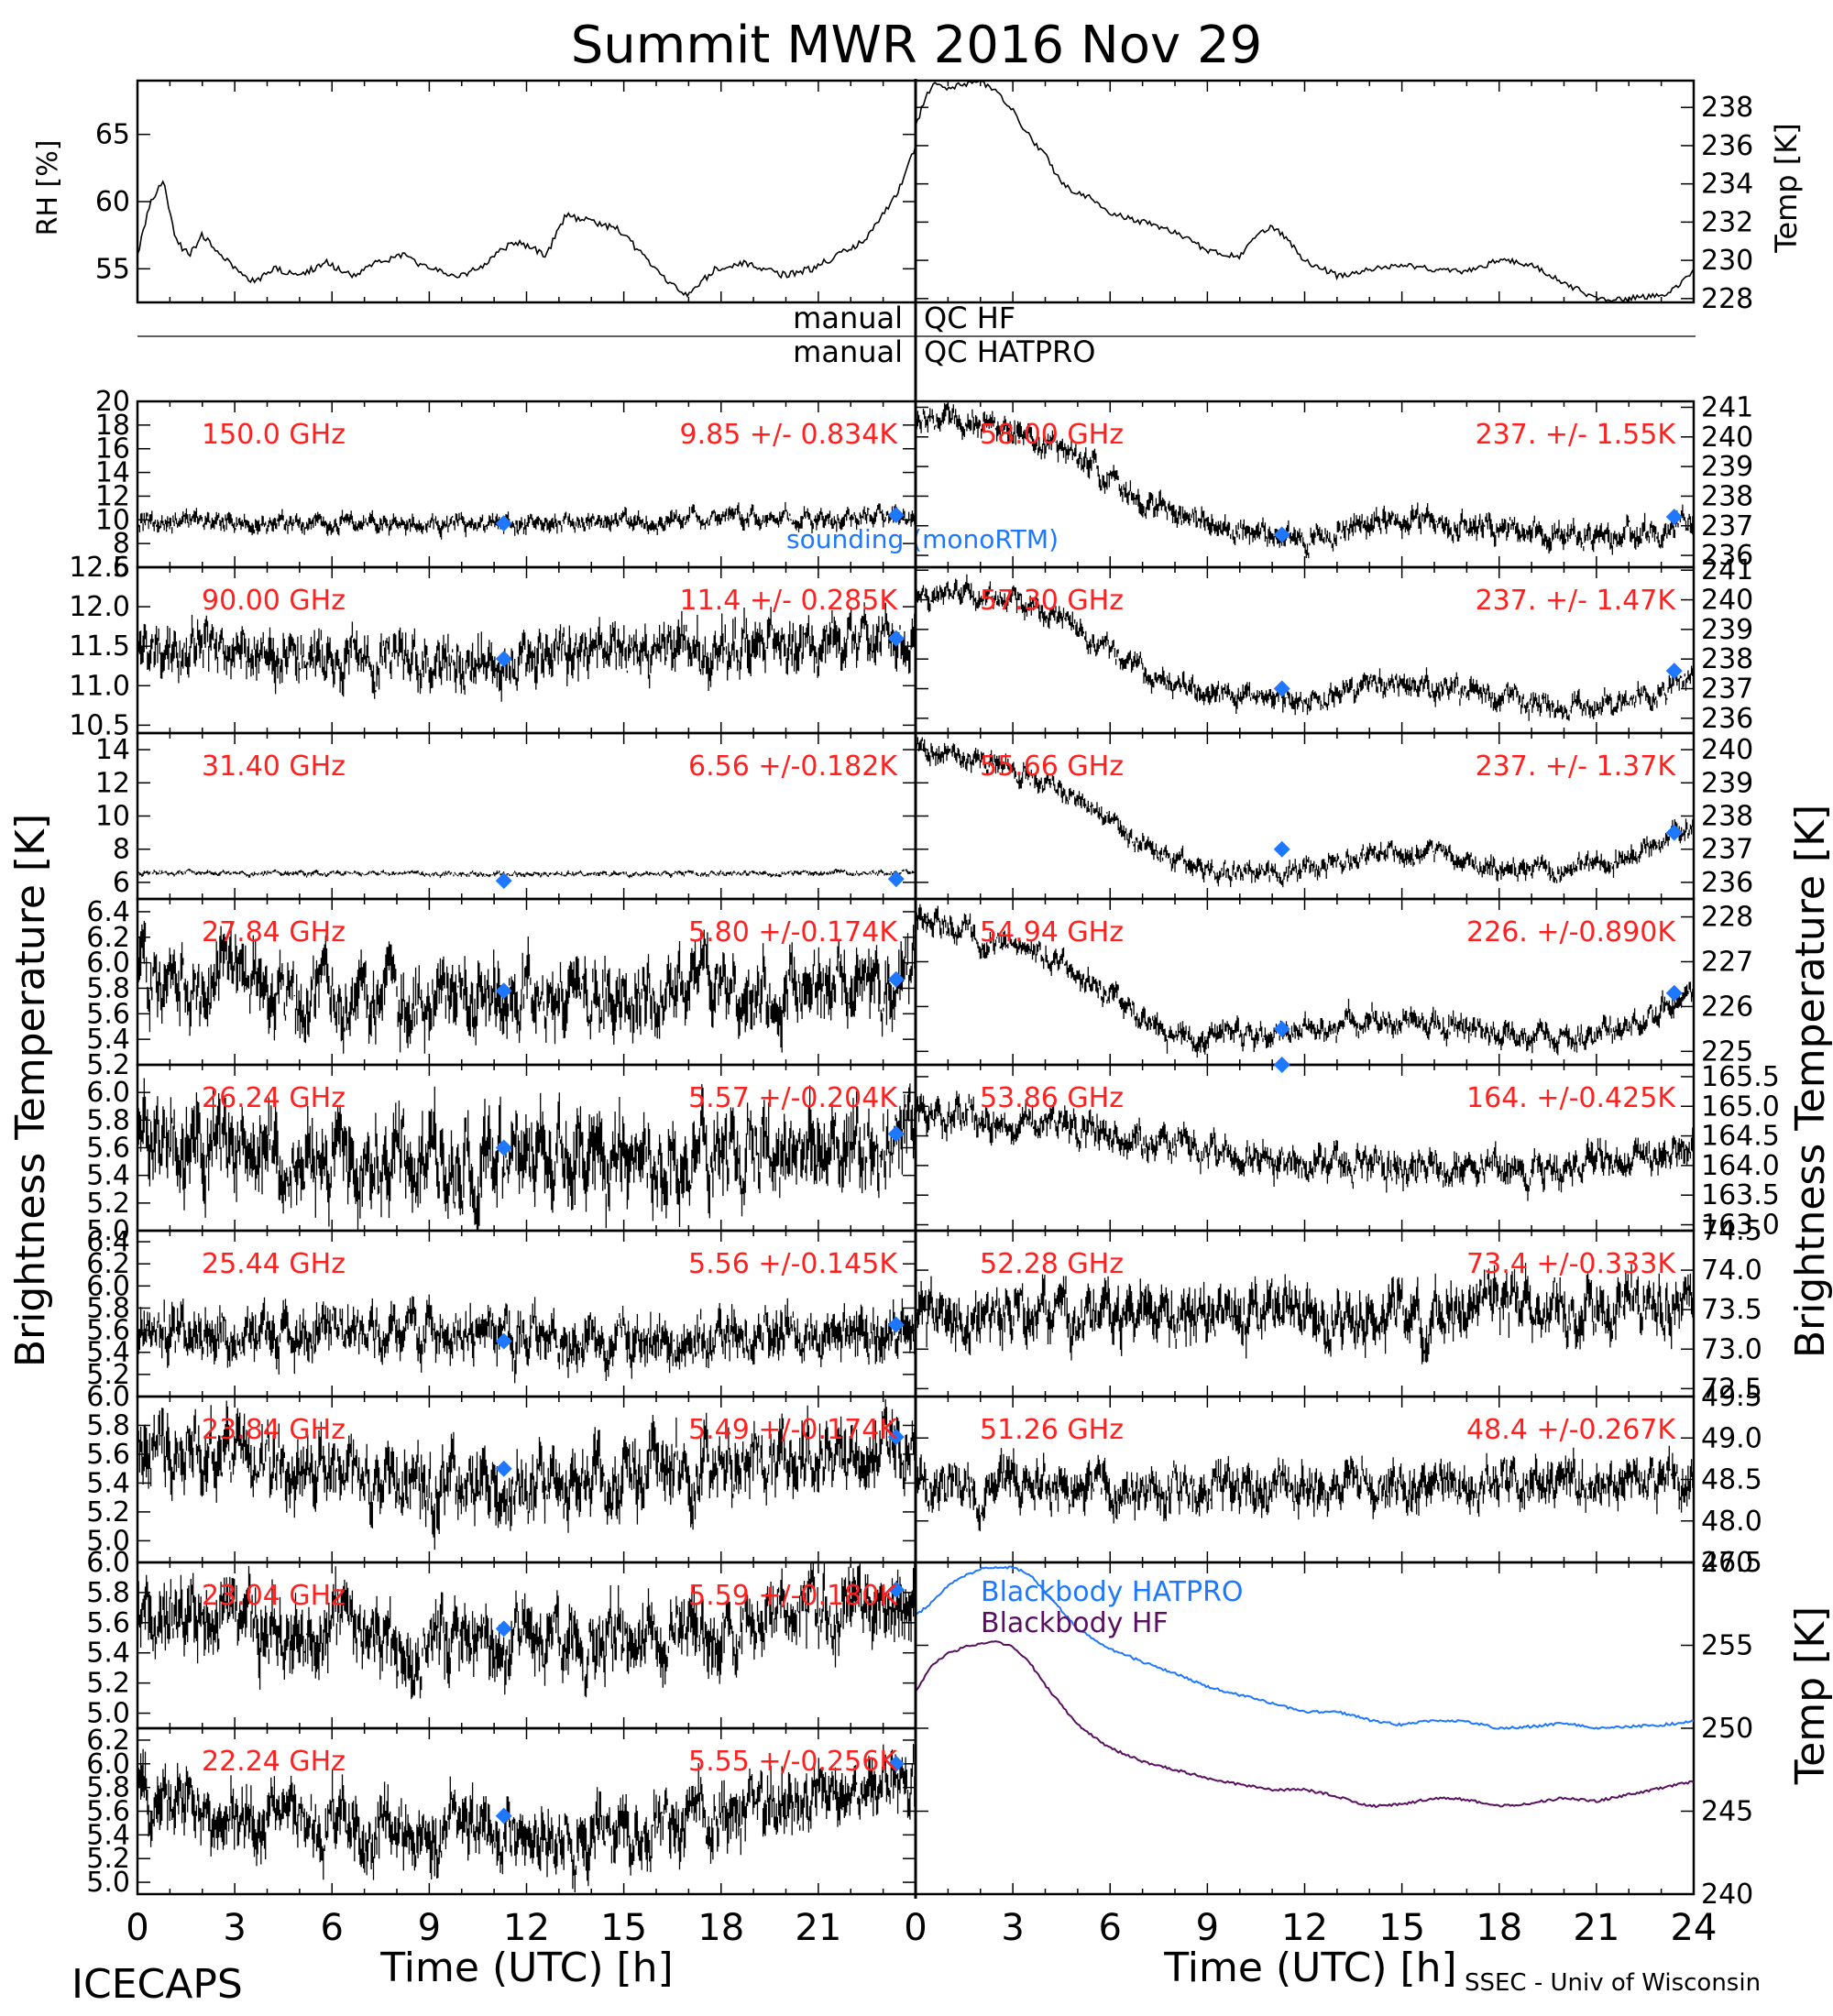  I want to click on ytick-label-right-53-3: 164.5, so click(1740, 1137).